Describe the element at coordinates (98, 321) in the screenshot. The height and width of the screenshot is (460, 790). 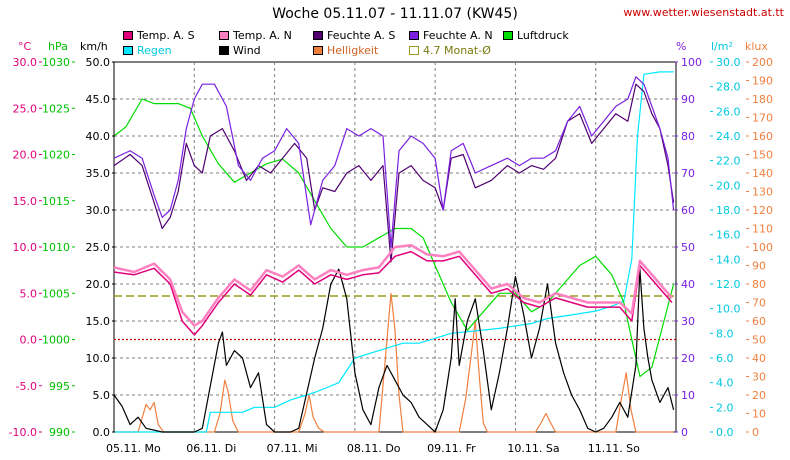
I see `tick-label-wind: 15.0` at that location.